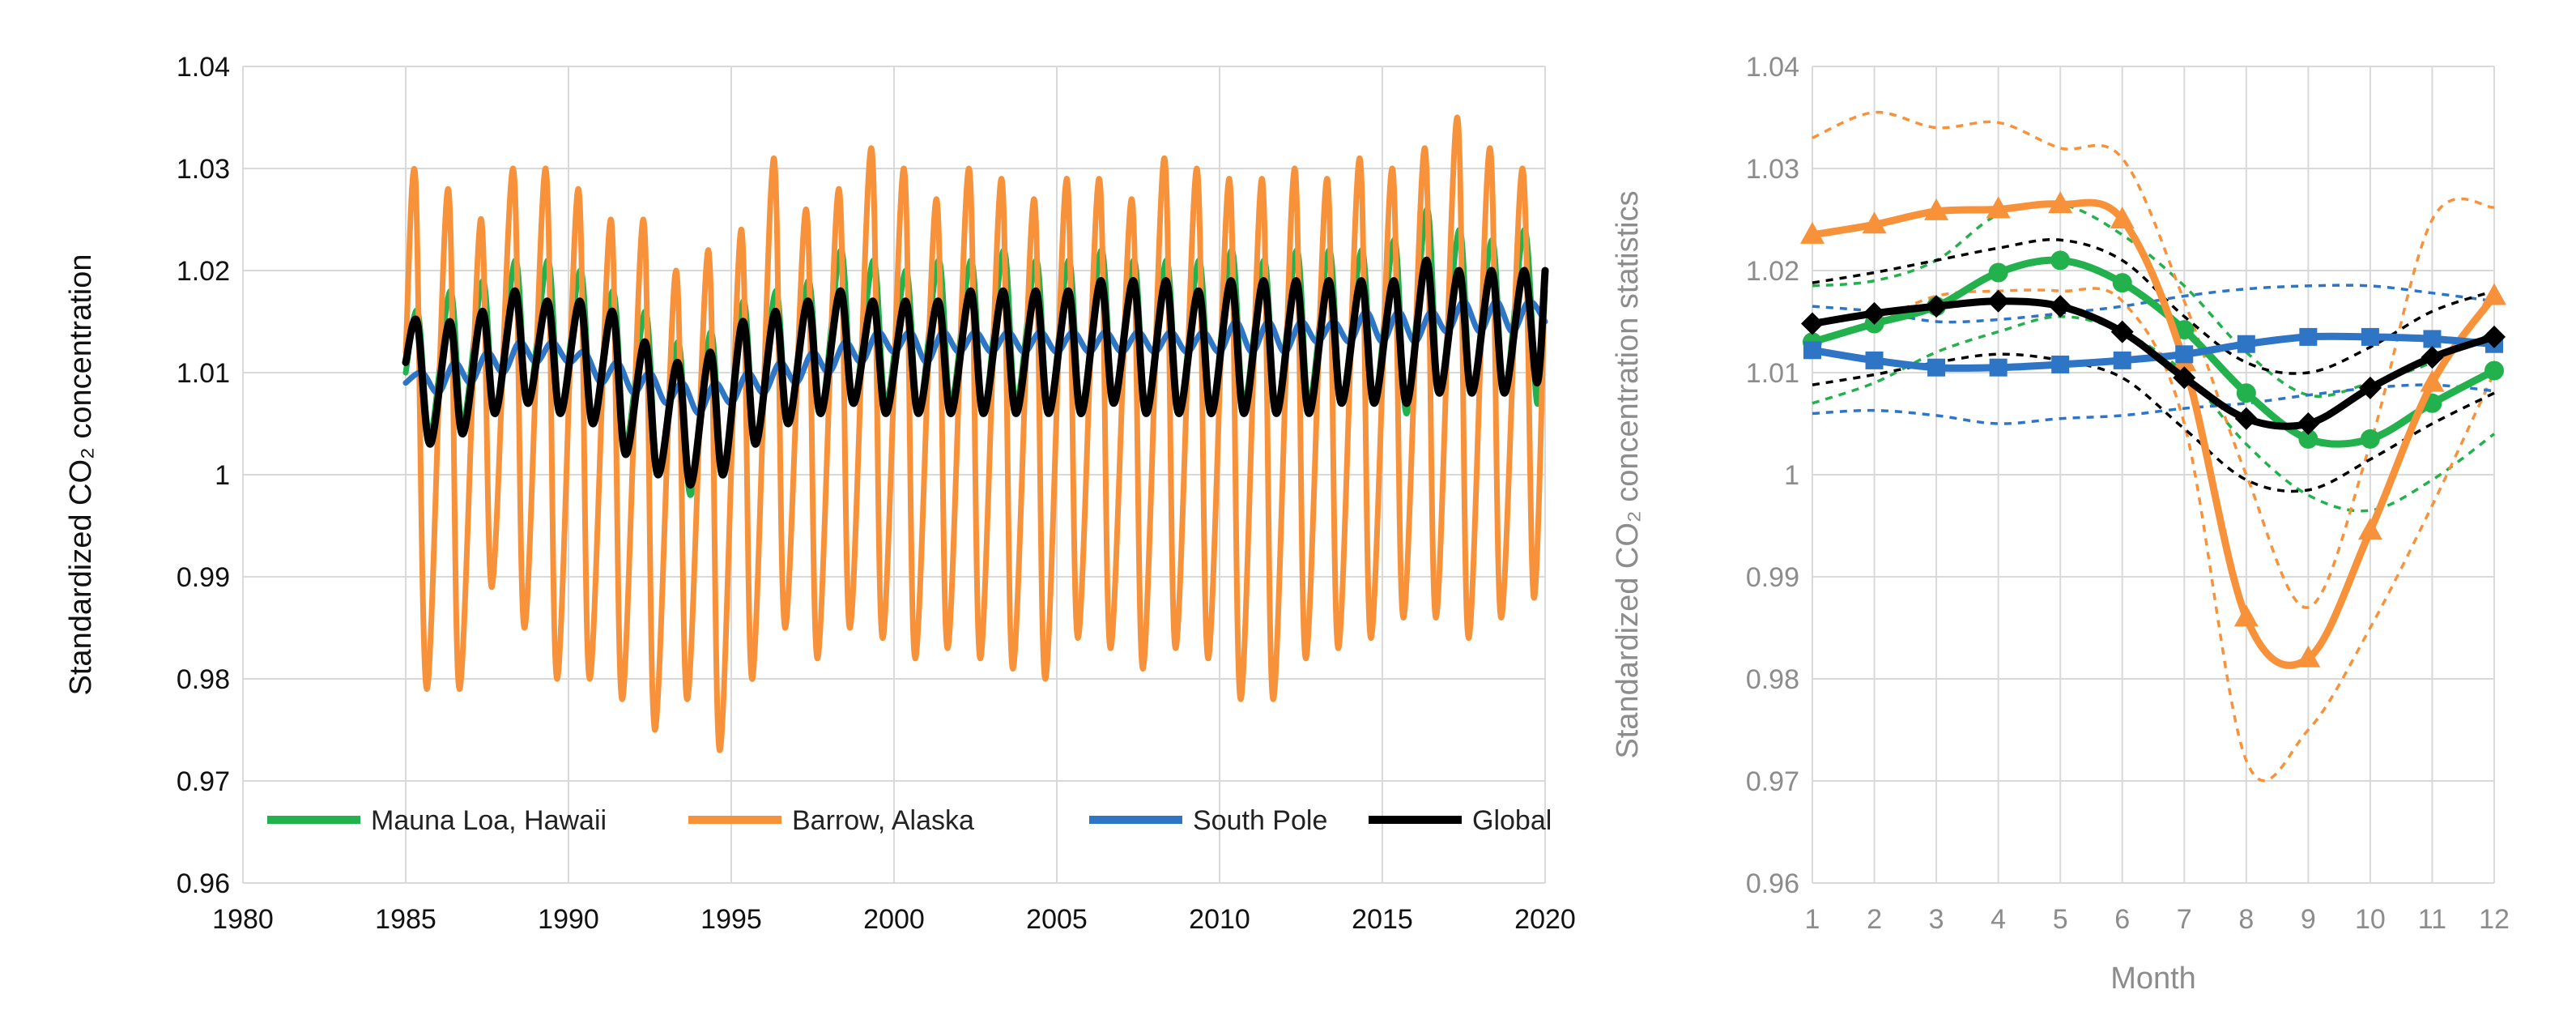 The width and height of the screenshot is (2576, 1028). Describe the element at coordinates (1812, 919) in the screenshot. I see `x-tick-label: 1` at that location.